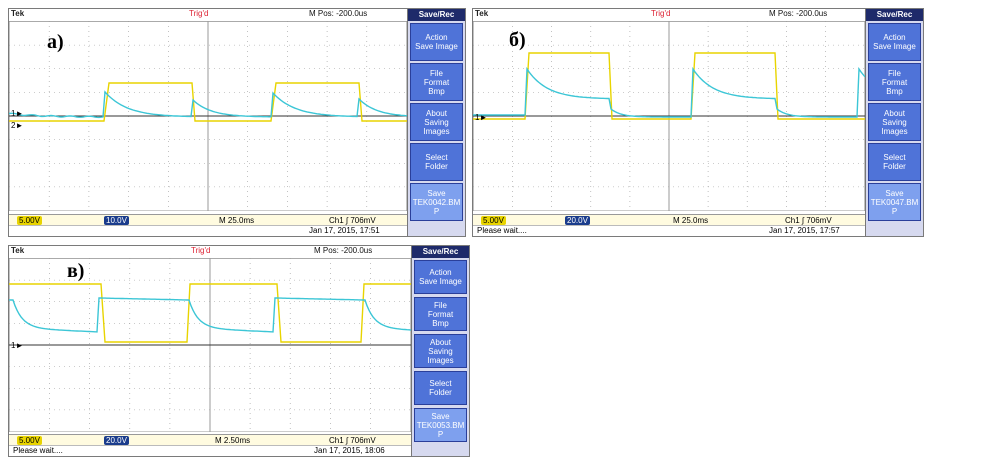  I want to click on datetime: Jan 17, 2015, 17:51, so click(344, 230).